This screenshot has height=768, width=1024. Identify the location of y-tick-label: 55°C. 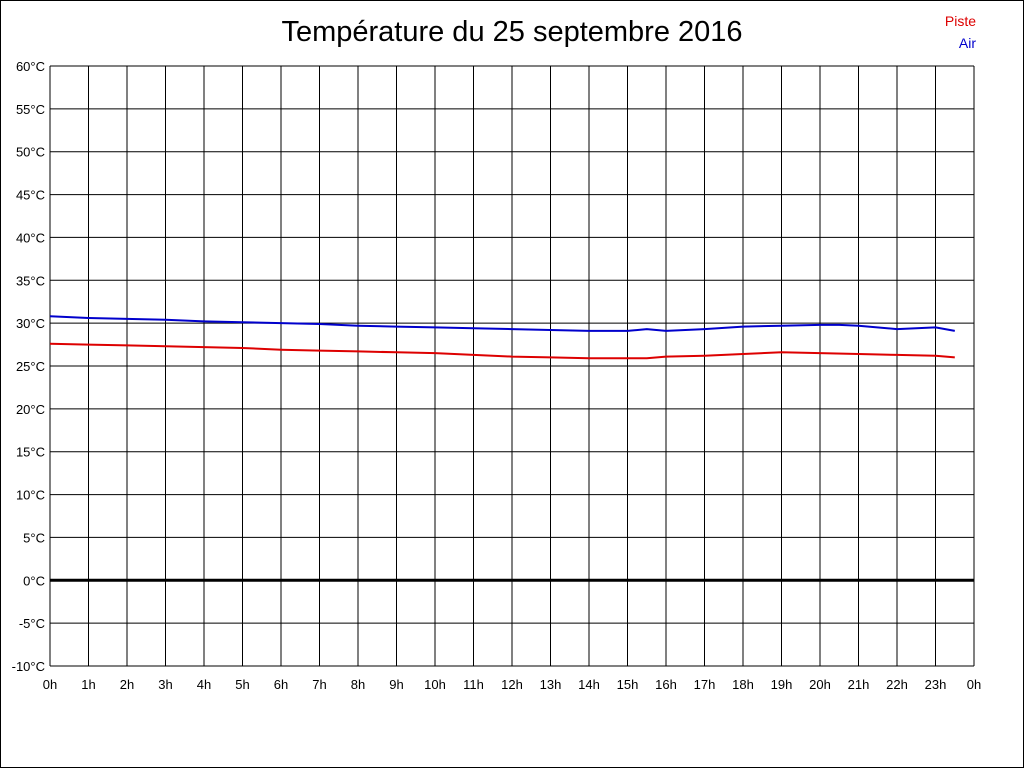
(30, 109).